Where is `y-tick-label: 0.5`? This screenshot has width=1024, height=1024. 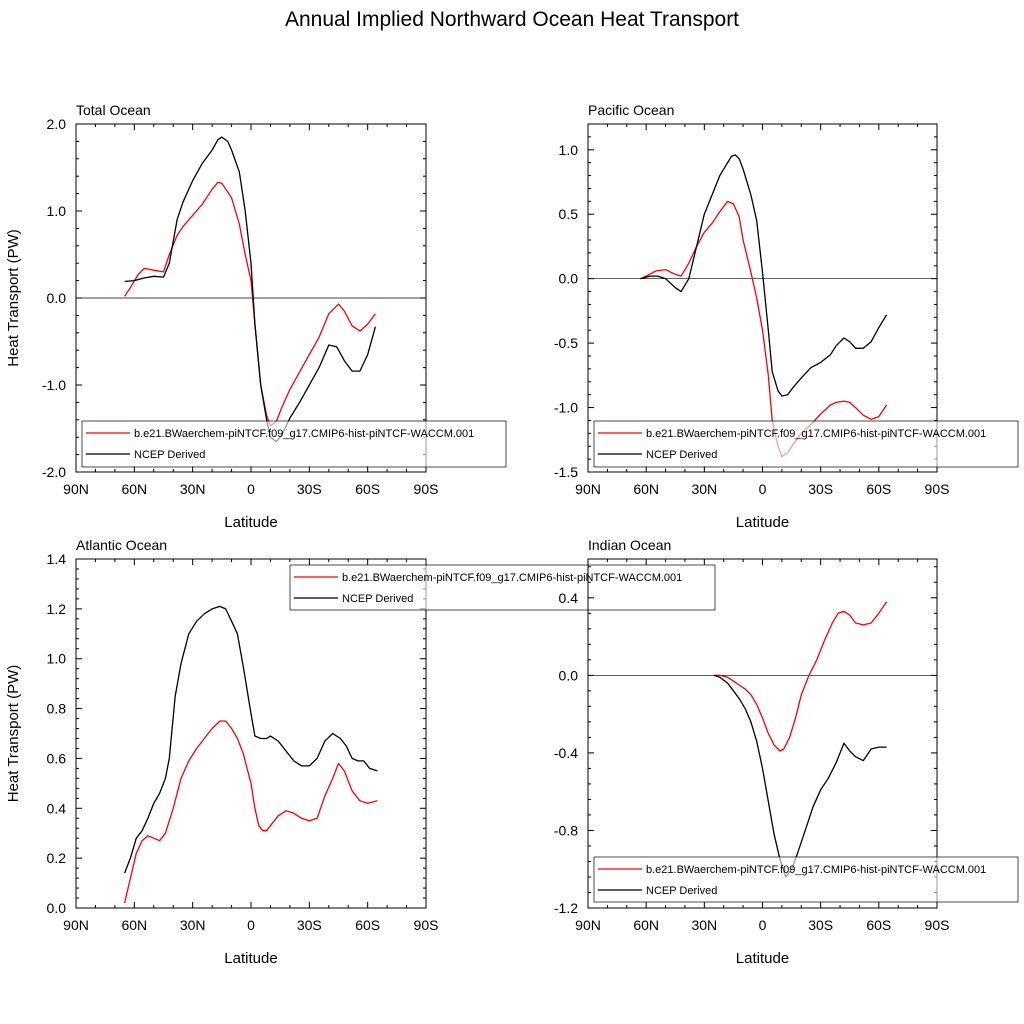
y-tick-label: 0.5 is located at coordinates (569, 214).